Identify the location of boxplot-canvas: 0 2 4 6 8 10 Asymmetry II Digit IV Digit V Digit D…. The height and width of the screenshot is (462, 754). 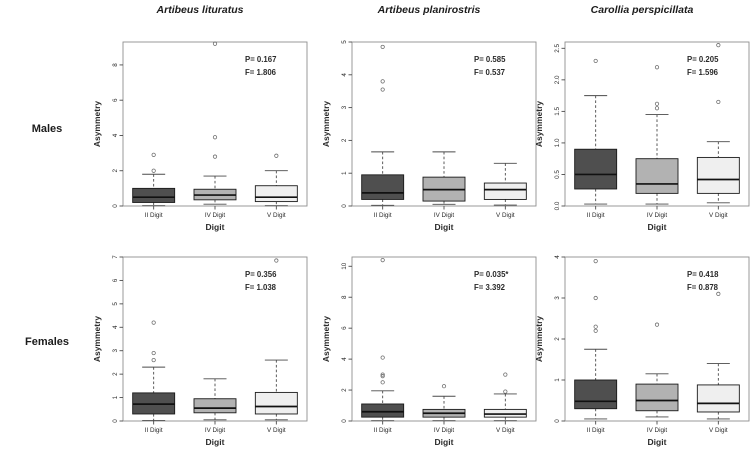
(429, 351).